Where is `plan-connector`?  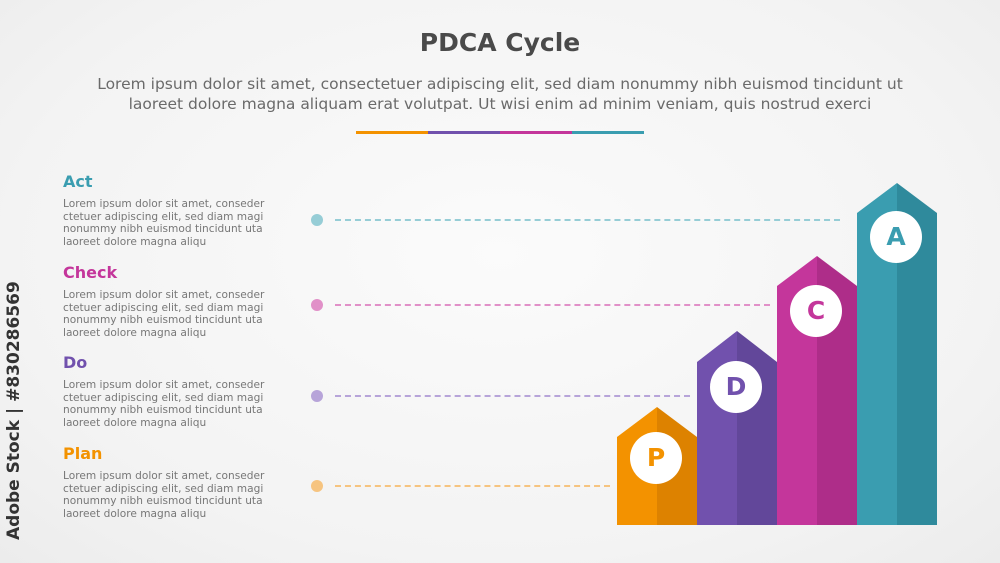 plan-connector is located at coordinates (472, 486).